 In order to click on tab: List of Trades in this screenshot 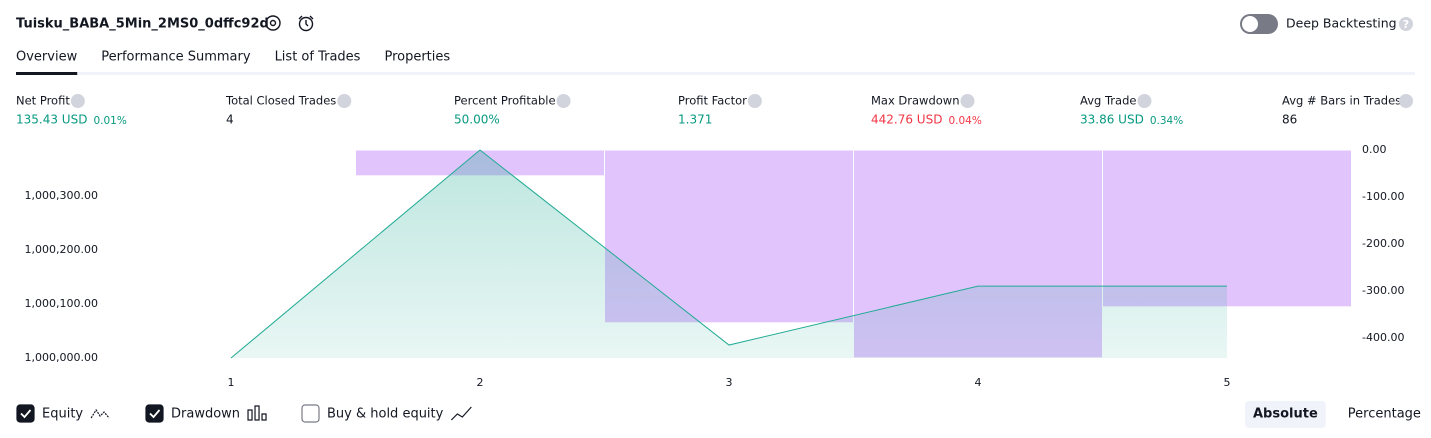, I will do `click(318, 57)`.